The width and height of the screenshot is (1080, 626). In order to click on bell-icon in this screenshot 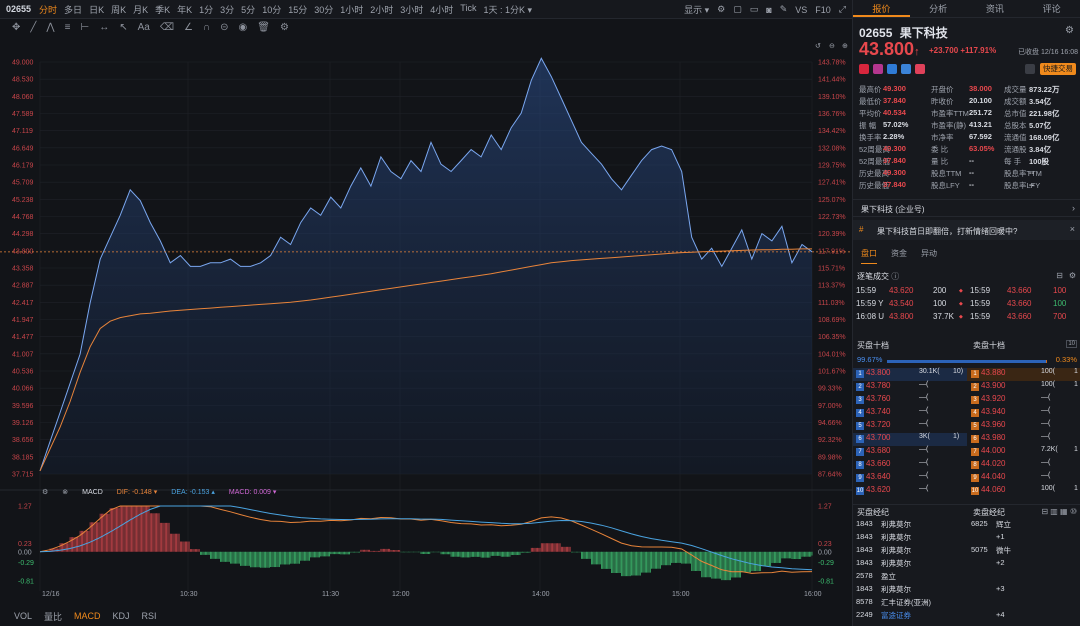, I will do `click(1030, 69)`.